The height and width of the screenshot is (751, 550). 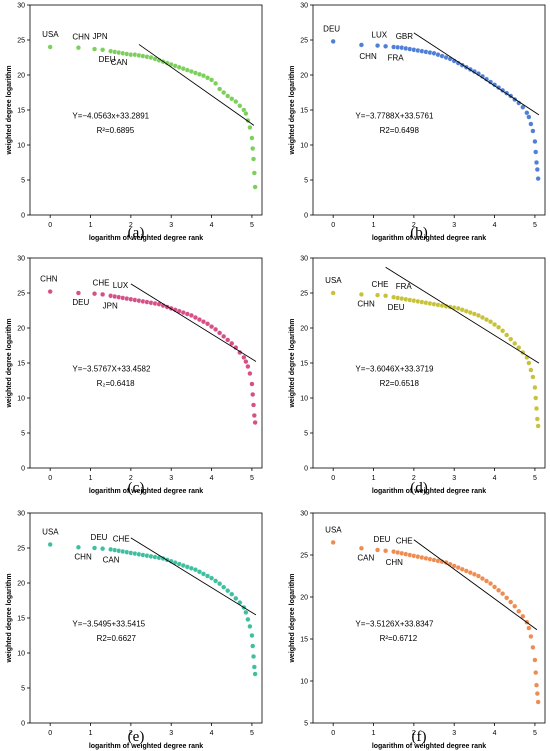 What do you see at coordinates (331, 28) in the screenshot?
I see `country-label: DEU` at bounding box center [331, 28].